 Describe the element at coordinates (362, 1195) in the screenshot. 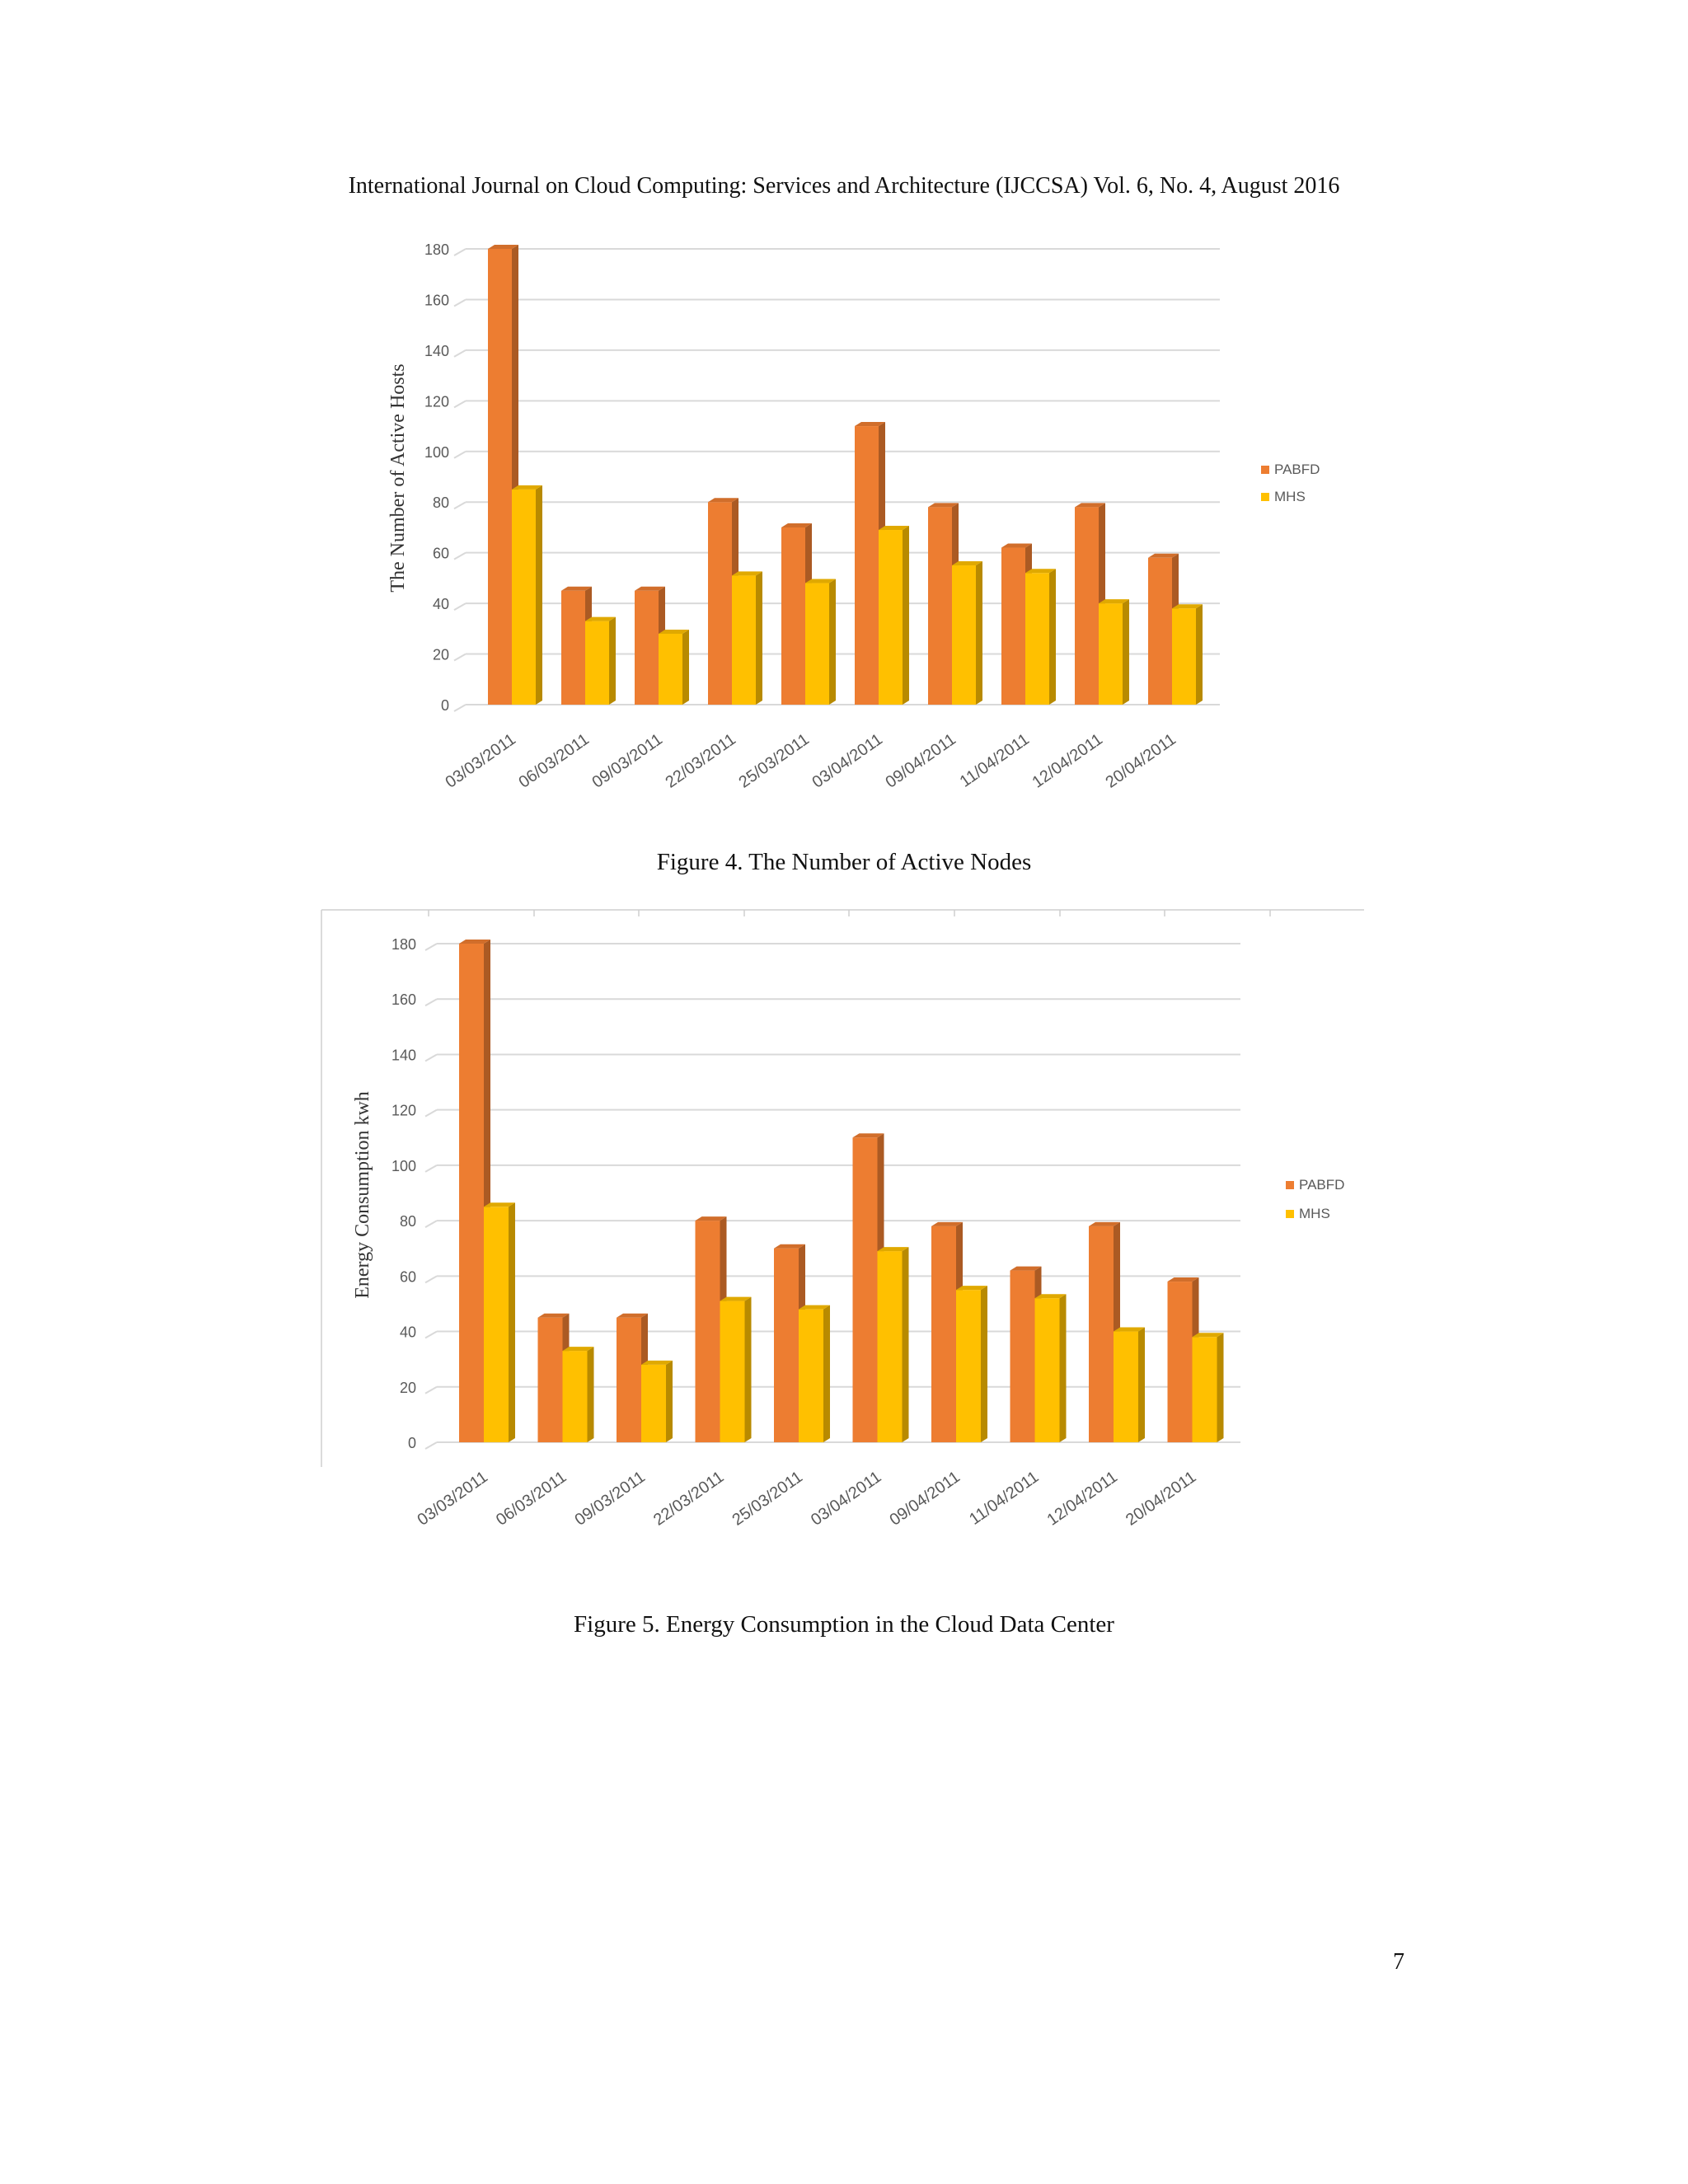

I see `fig5-y-axis-label: Energy Consumption kwh` at that location.